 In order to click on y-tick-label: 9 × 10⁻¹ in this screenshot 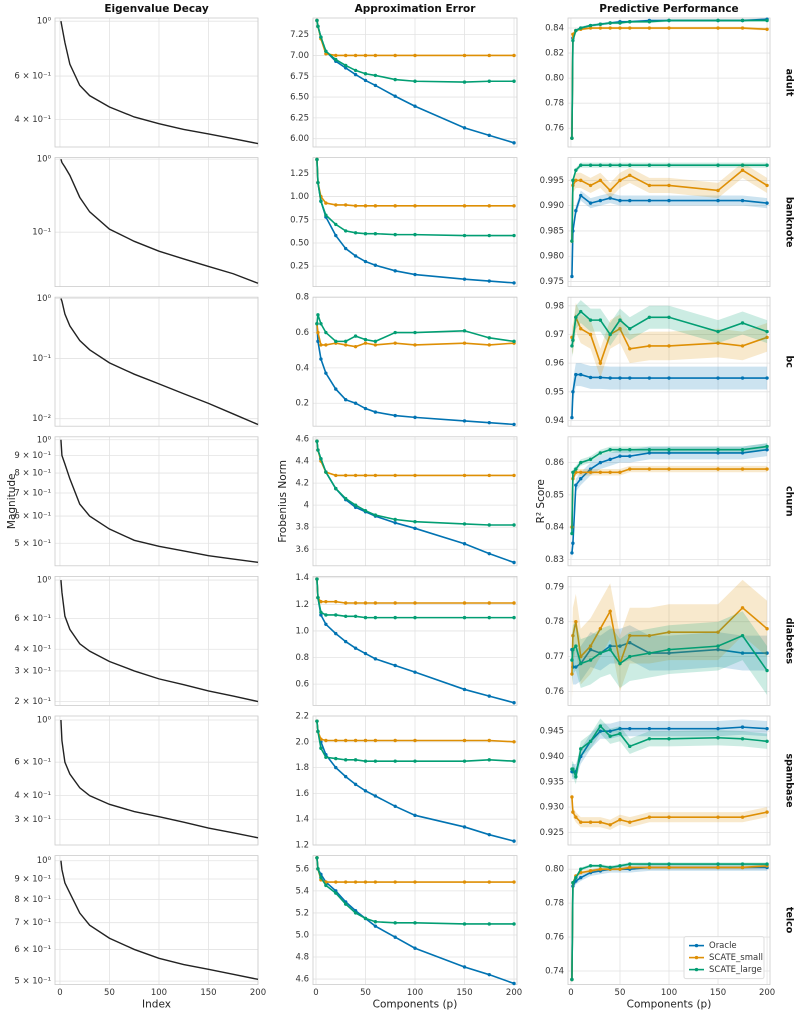, I will do `click(32, 880)`.